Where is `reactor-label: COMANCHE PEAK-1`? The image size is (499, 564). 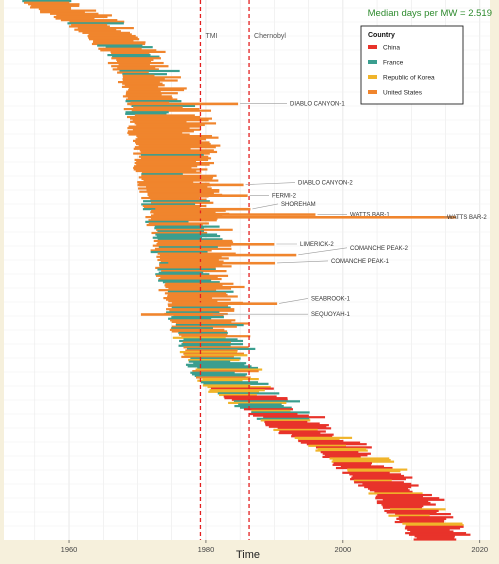
reactor-label: COMANCHE PEAK-1 is located at coordinates (360, 262).